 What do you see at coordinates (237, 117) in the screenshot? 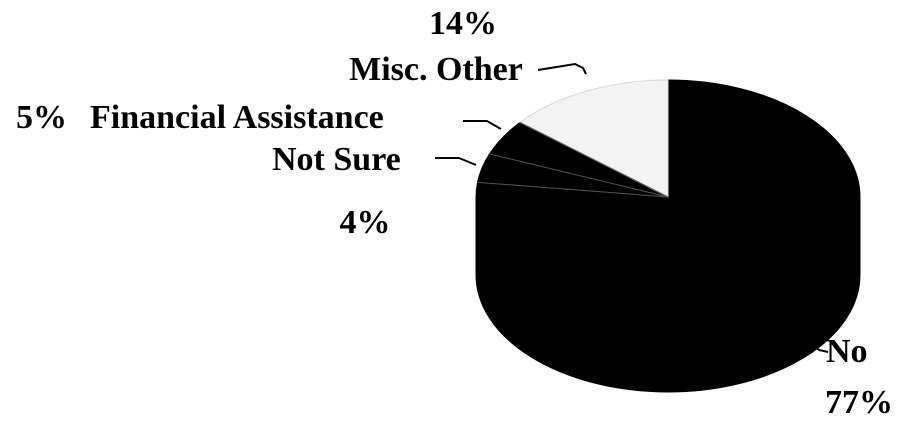
I see `label-financial-assistance: Financial Assistance` at bounding box center [237, 117].